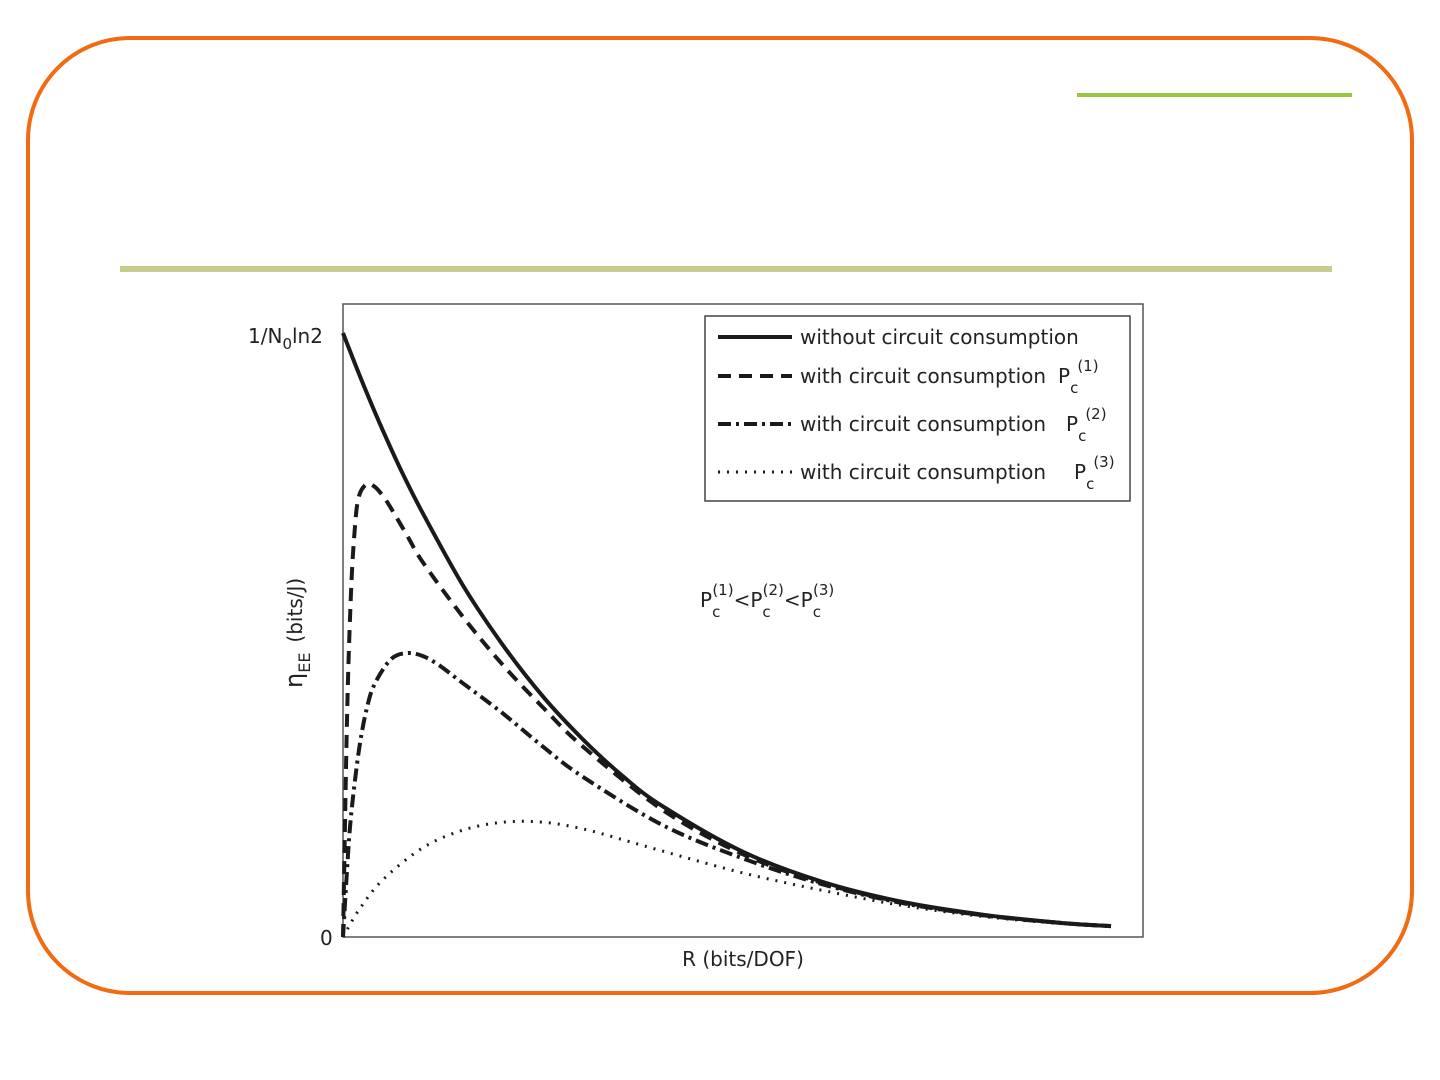 Image resolution: width=1440 pixels, height=1080 pixels. What do you see at coordinates (743, 959) in the screenshot?
I see `x-axis-label: R (bits/DOF)` at bounding box center [743, 959].